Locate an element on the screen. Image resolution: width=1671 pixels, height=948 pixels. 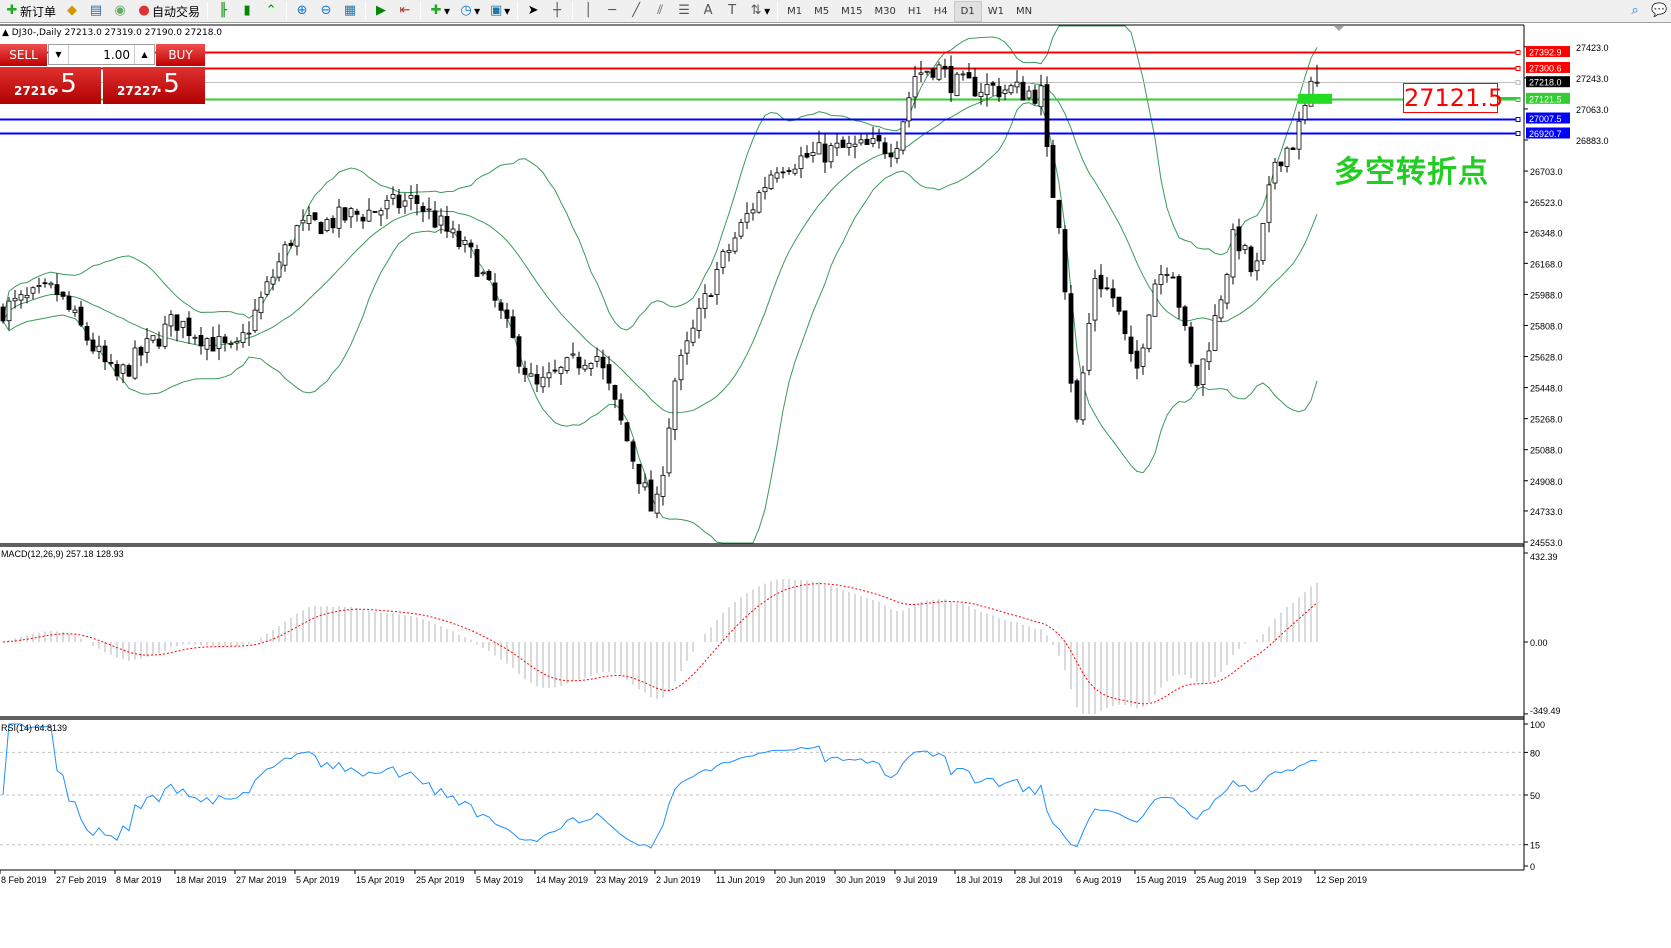
arrows-button: ⇅ ▾ is located at coordinates (759, 11).